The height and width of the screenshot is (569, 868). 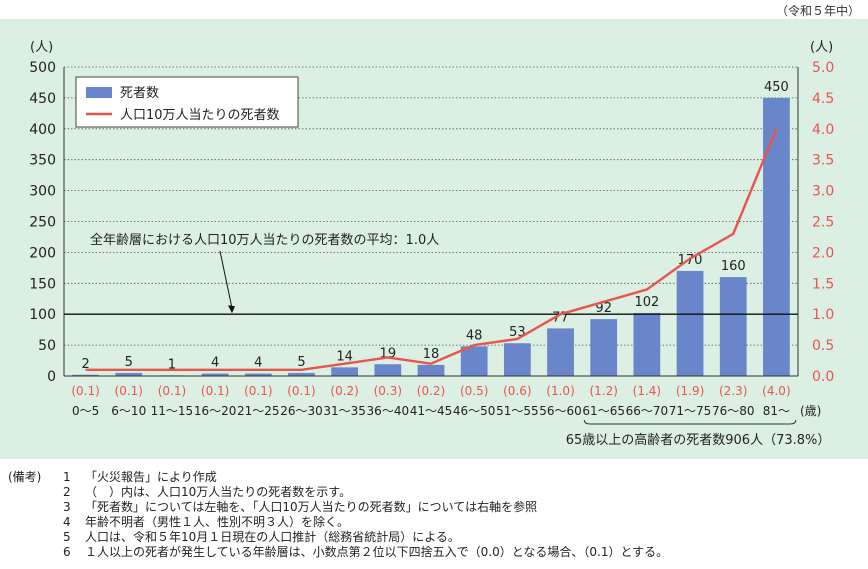 What do you see at coordinates (301, 362) in the screenshot?
I see `bar-value-label: 5` at bounding box center [301, 362].